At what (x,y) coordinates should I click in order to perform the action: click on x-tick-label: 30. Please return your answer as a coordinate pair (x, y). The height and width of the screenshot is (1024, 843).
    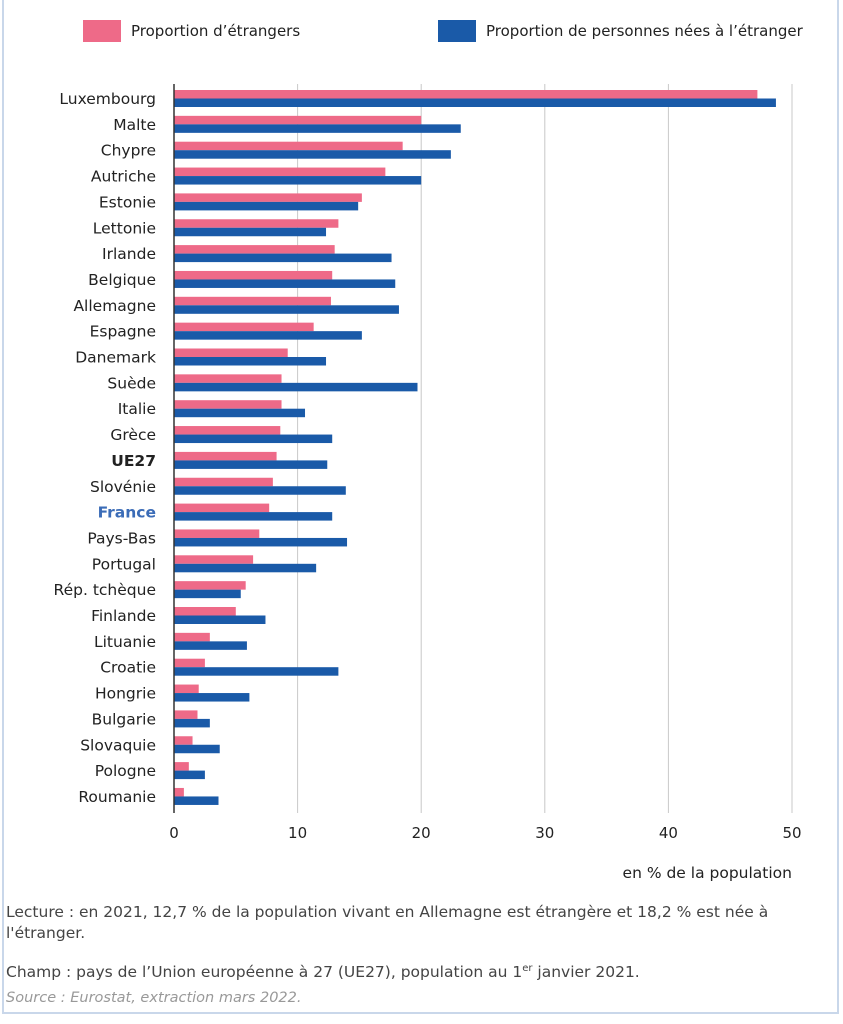
    Looking at the image, I should click on (544, 833).